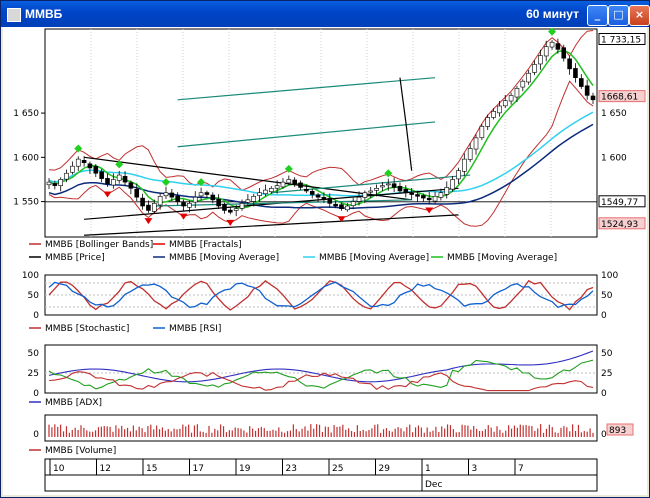  What do you see at coordinates (75, 258) in the screenshot?
I see `legend-entry: ММВБ [Price]` at bounding box center [75, 258].